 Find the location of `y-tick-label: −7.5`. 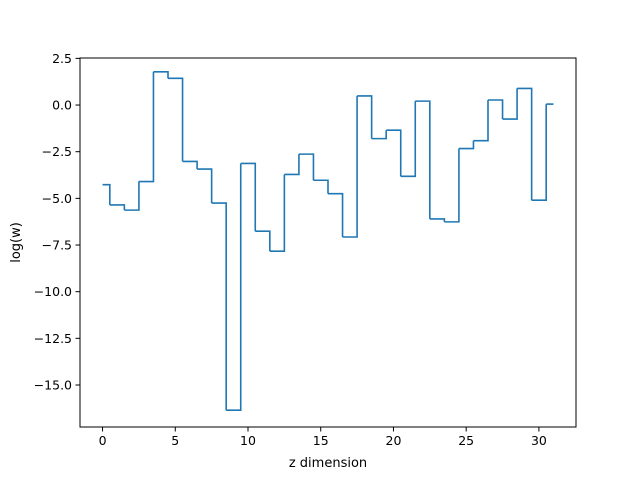

y-tick-label: −7.5 is located at coordinates (57, 245).